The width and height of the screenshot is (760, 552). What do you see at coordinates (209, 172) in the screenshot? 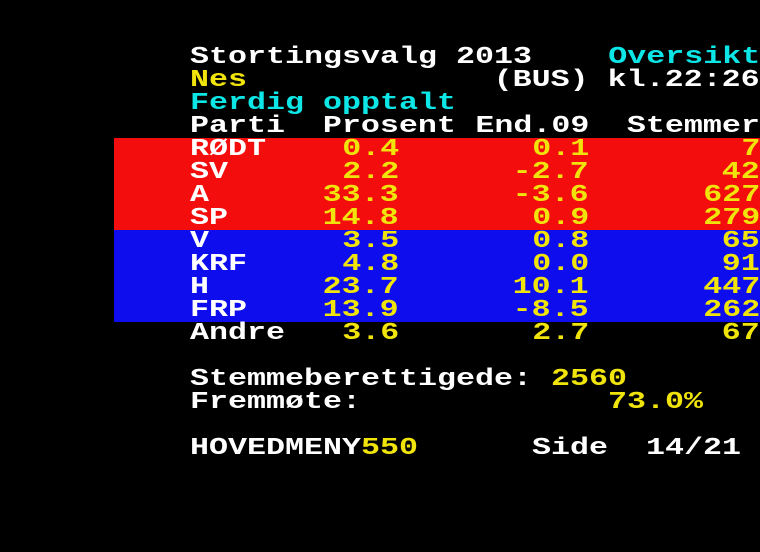
I see `party-name-cell: SV` at bounding box center [209, 172].